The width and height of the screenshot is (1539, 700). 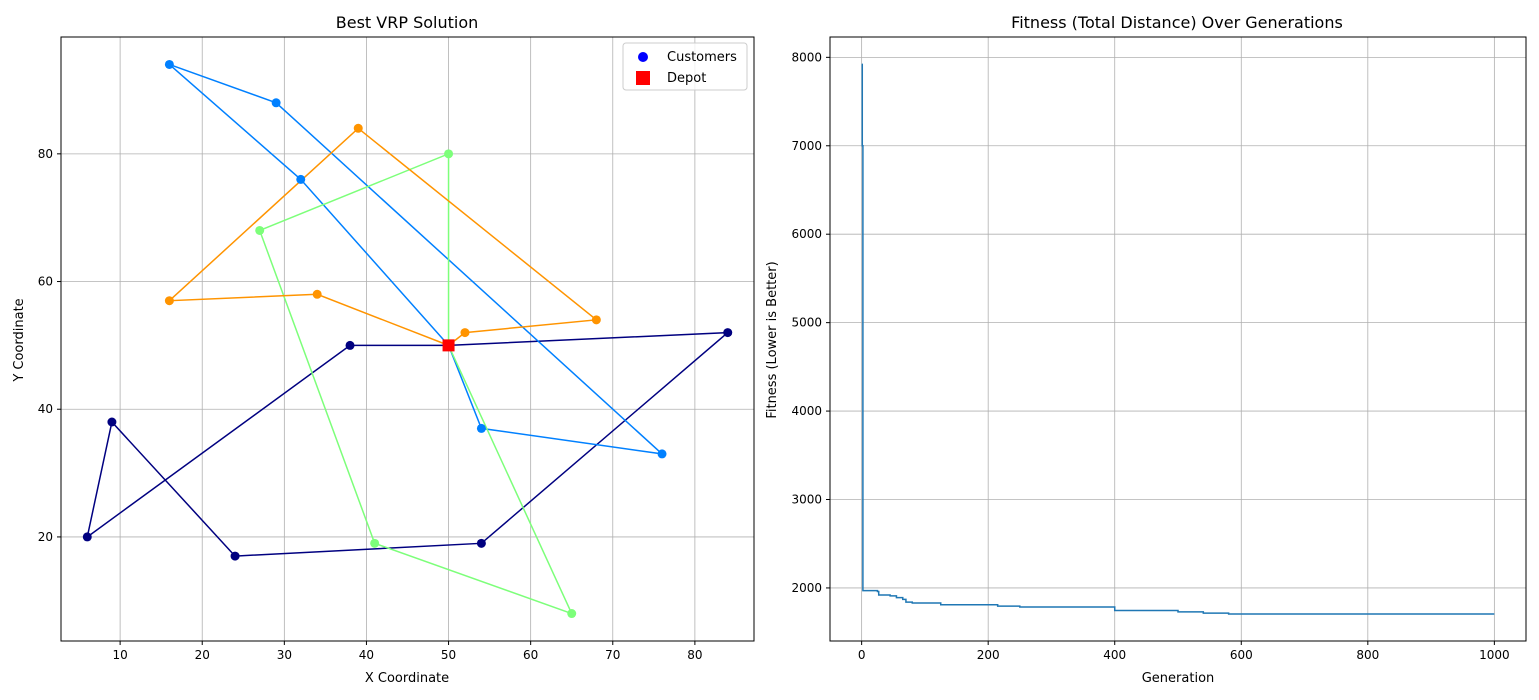 I want to click on x-tick-label: 60, so click(x=530, y=655).